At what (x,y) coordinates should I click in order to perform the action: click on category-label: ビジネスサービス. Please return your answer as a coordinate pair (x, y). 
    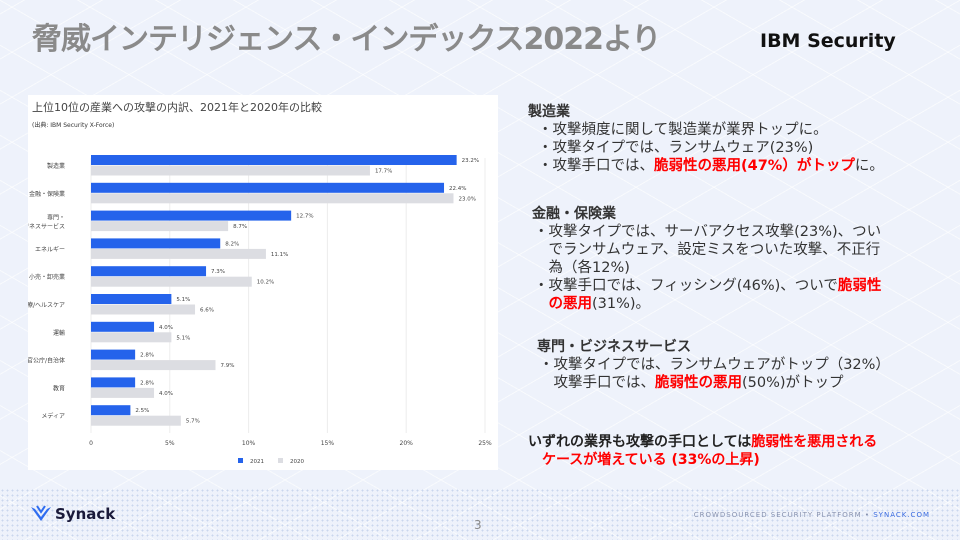
    Looking at the image, I should click on (46, 227).